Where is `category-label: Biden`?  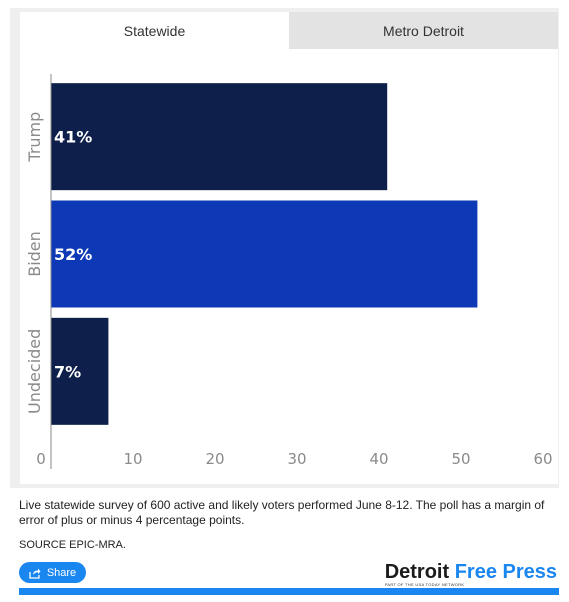
category-label: Biden is located at coordinates (34, 254).